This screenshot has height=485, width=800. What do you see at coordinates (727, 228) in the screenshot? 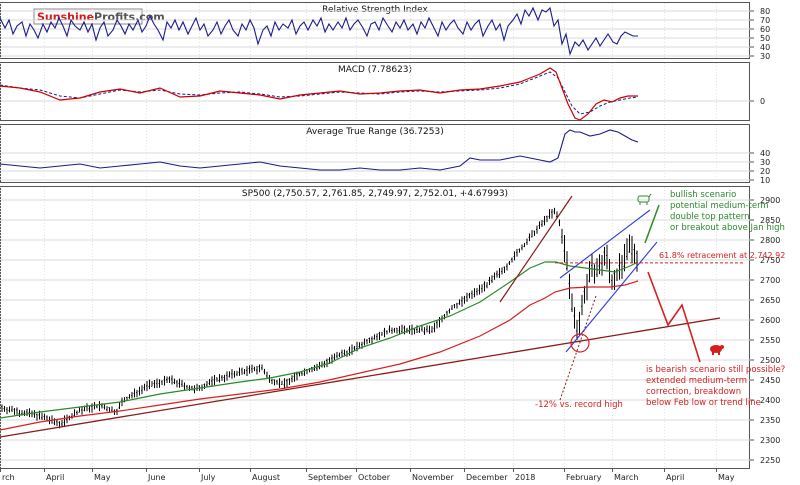
I see `bullish-line-4: or breakout above Jan high` at bounding box center [727, 228].